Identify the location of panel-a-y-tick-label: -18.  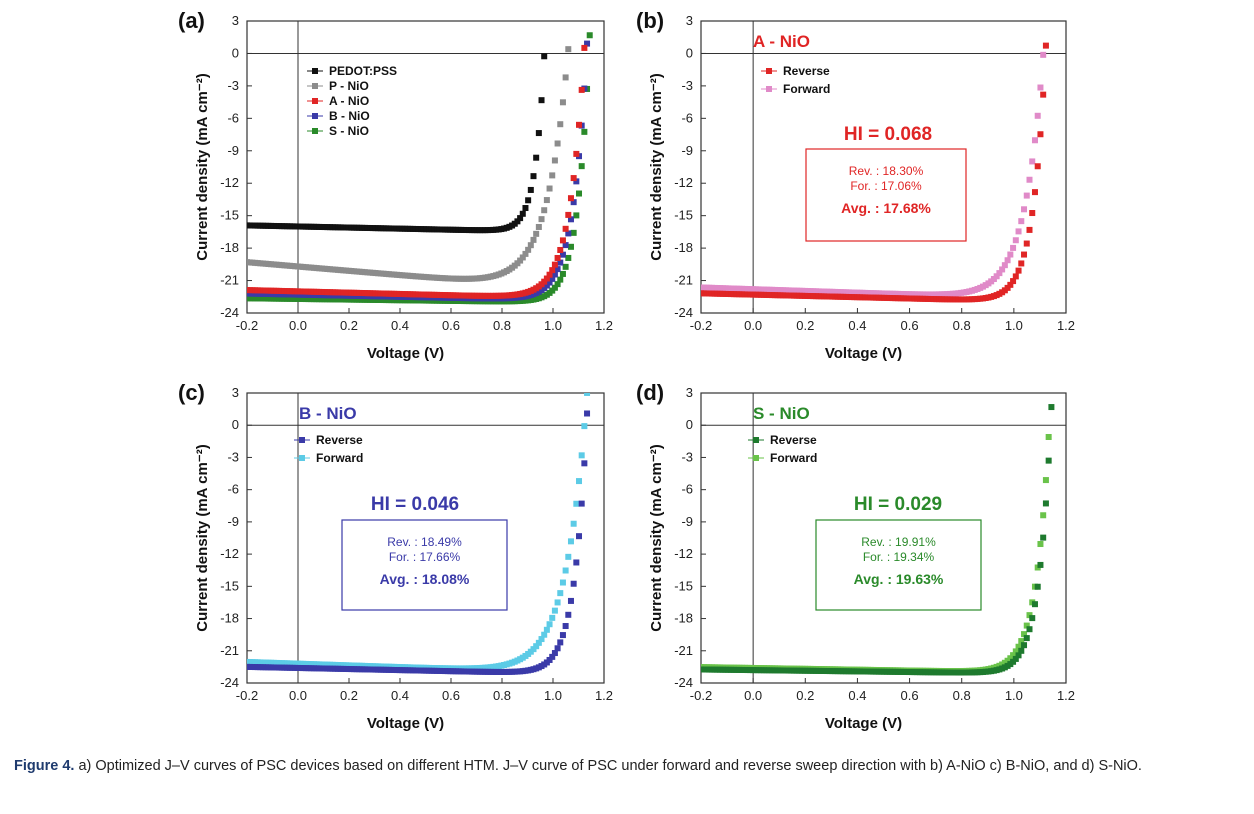
(229, 247).